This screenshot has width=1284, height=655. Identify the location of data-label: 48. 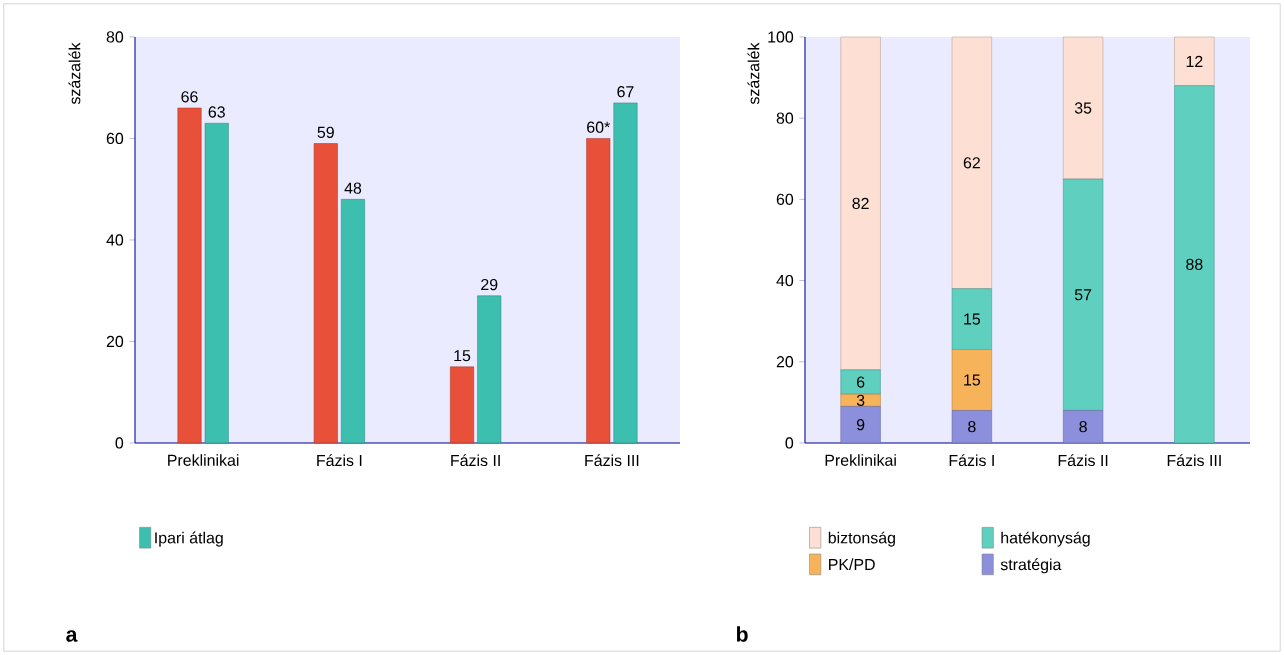
(353, 188).